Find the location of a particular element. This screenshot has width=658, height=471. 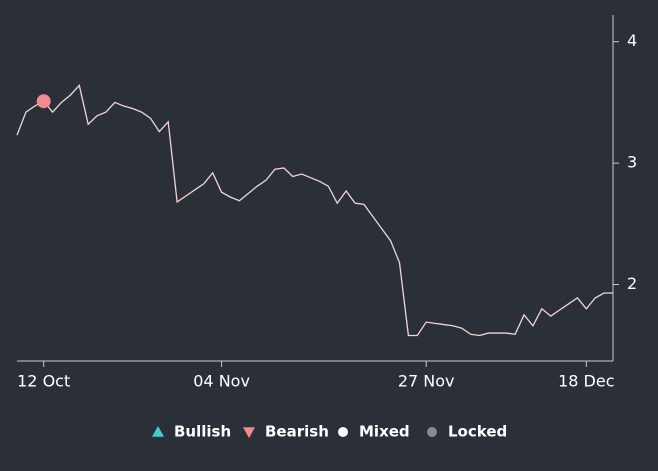

x-tick-label: 12 Oct is located at coordinates (43, 381).